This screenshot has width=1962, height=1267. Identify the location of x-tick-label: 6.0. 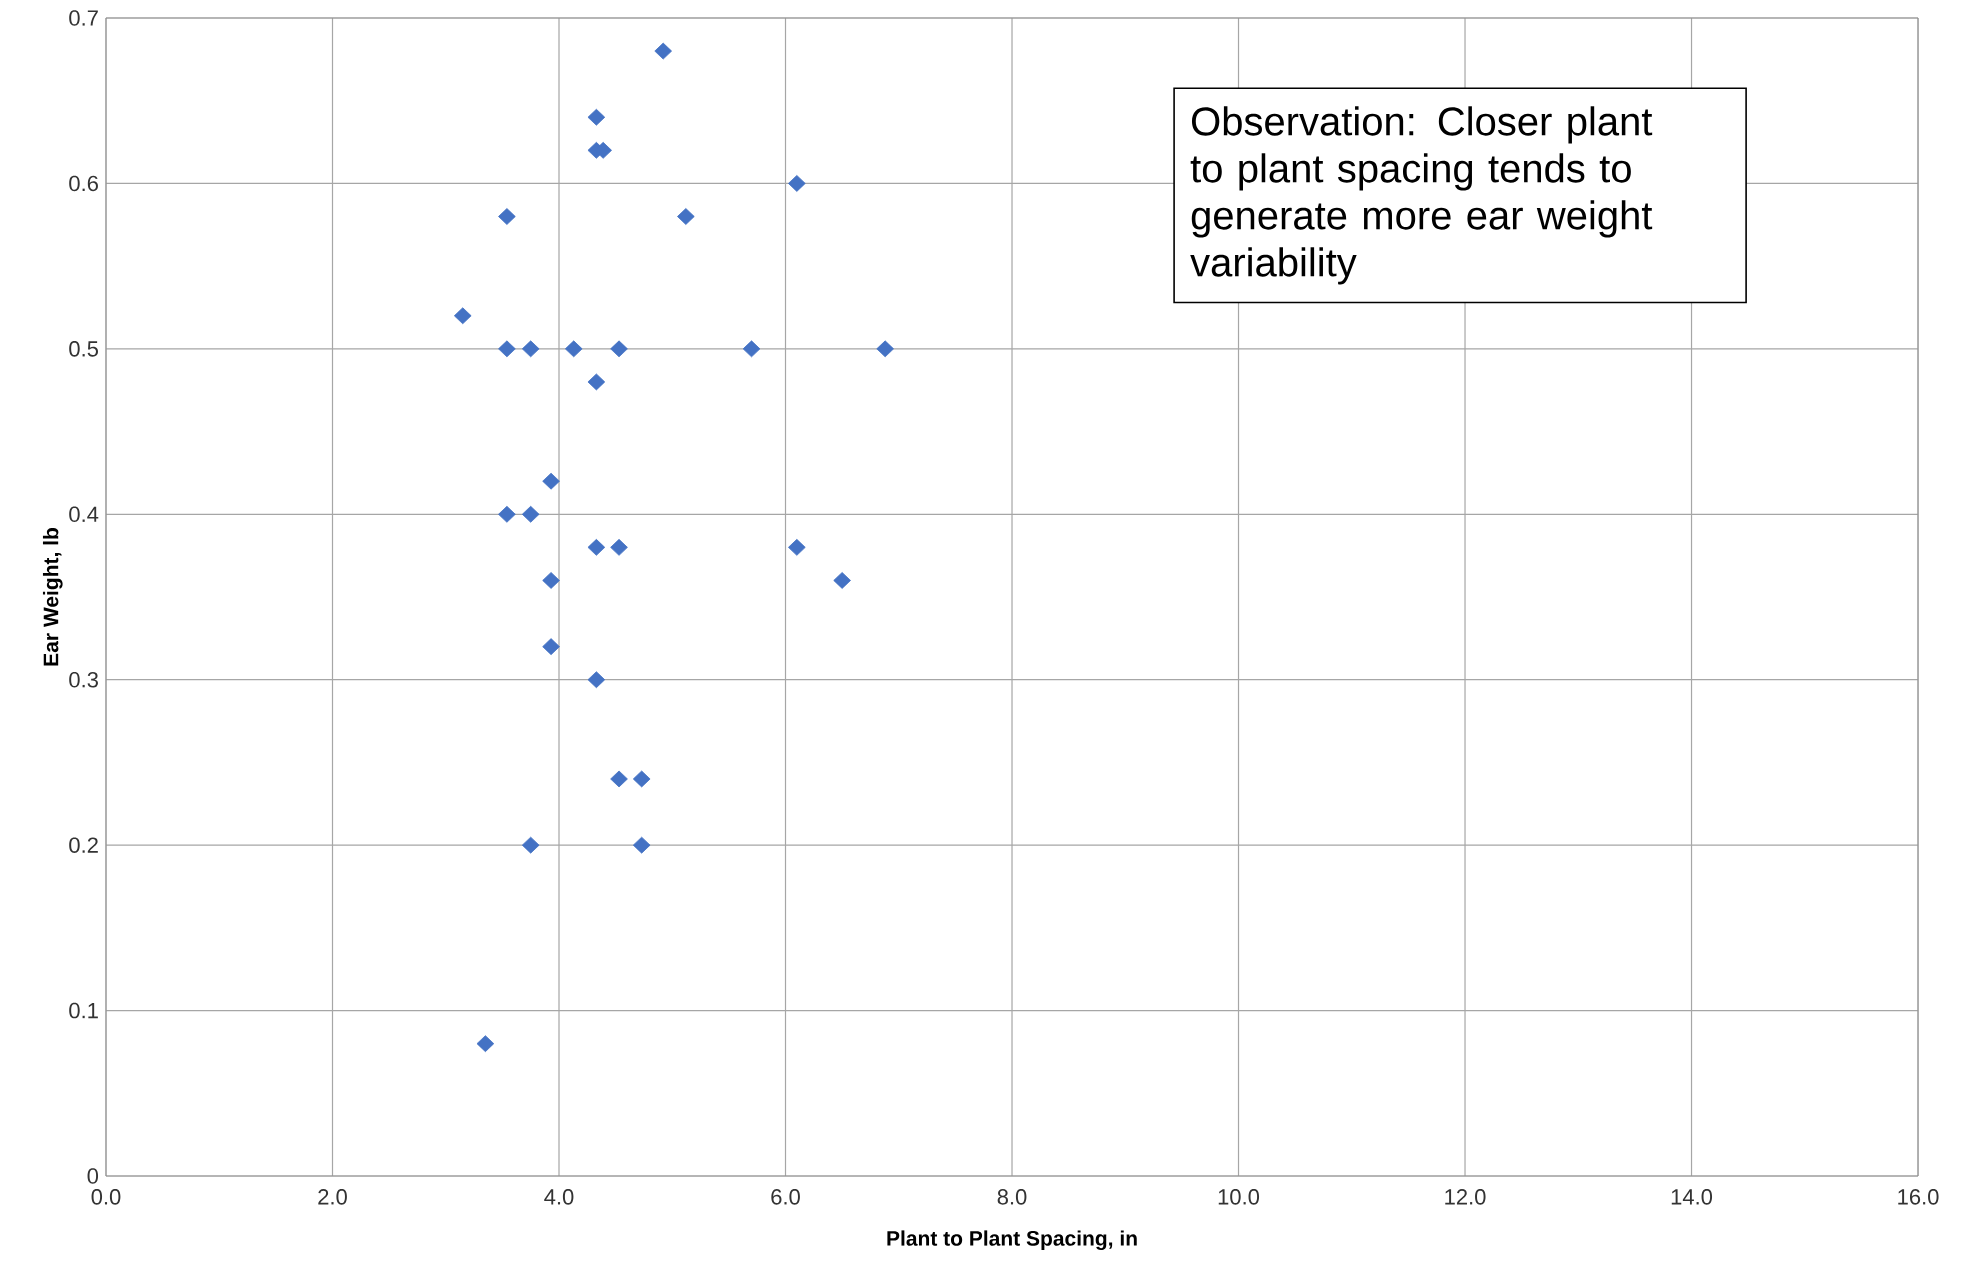
(785, 1197).